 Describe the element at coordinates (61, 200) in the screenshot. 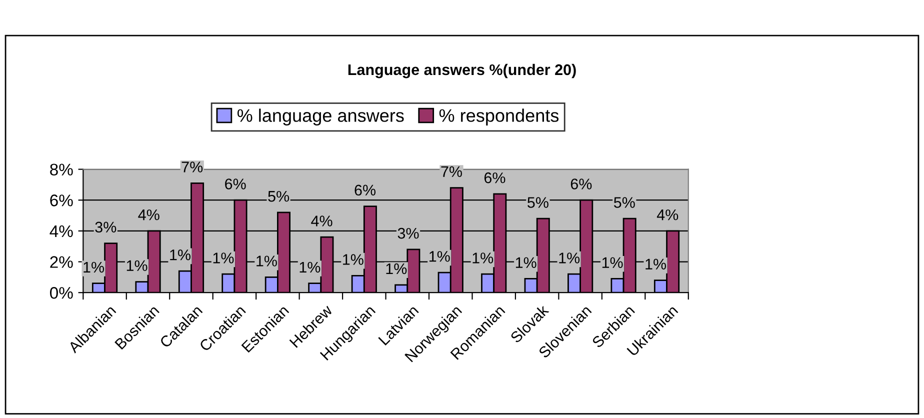

I see `y-tick-label: 6%` at that location.